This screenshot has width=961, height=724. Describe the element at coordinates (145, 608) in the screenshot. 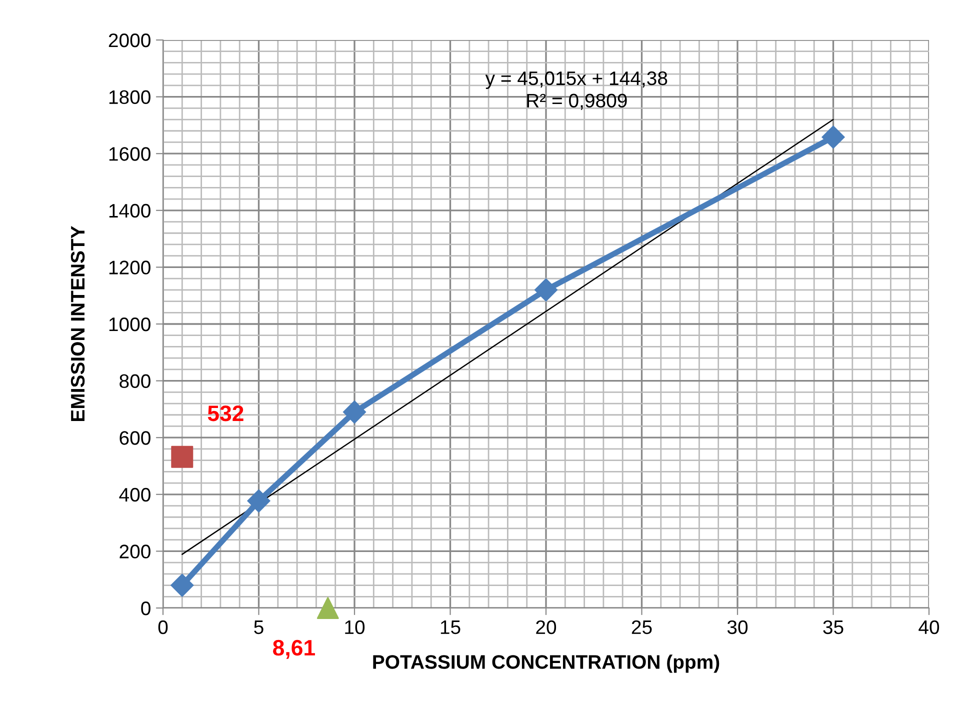

I see `y-tick-label: 0` at that location.